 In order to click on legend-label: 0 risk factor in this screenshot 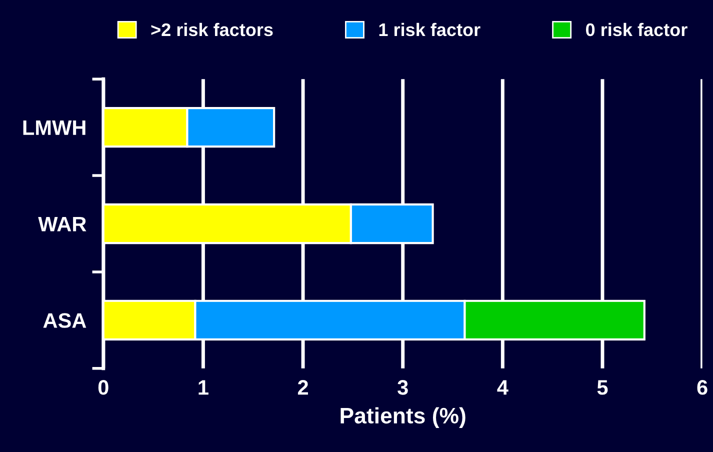, I will do `click(637, 29)`.